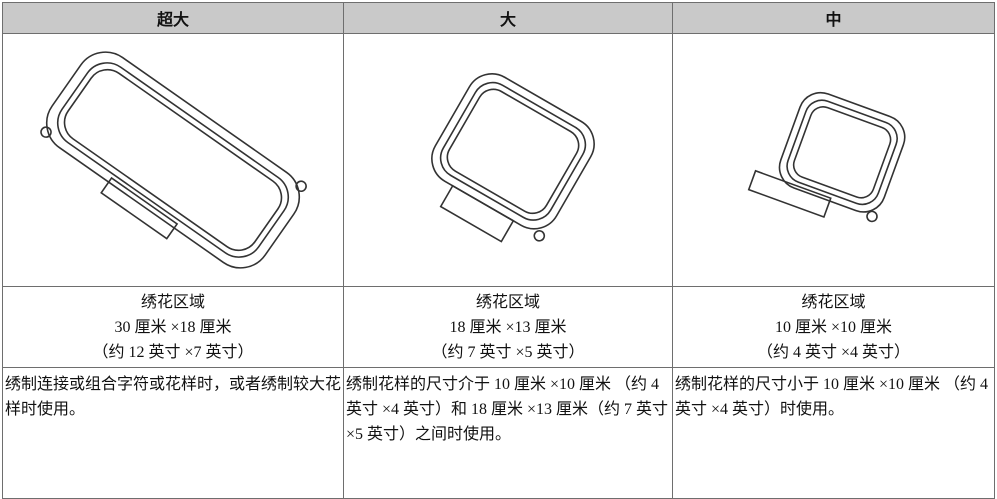 This screenshot has width=997, height=499. I want to click on area-inch: （约 7 英寸 ×5 英寸）, so click(508, 352).